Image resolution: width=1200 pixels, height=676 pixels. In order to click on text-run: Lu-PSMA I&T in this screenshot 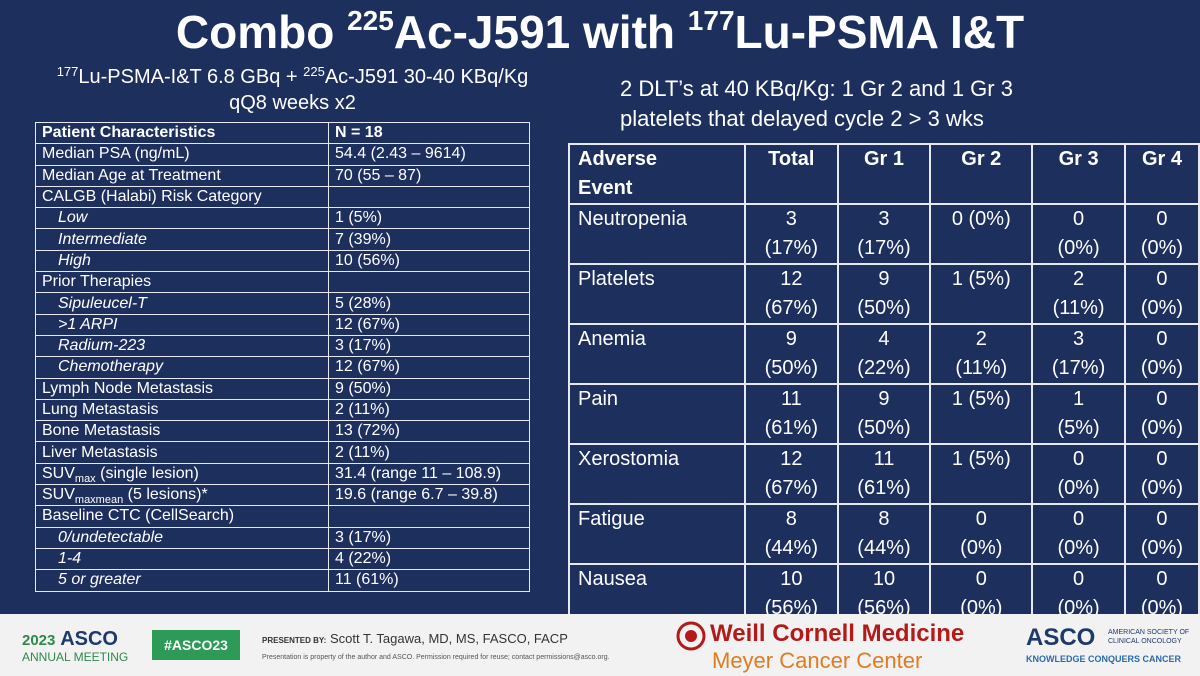, I will do `click(879, 32)`.